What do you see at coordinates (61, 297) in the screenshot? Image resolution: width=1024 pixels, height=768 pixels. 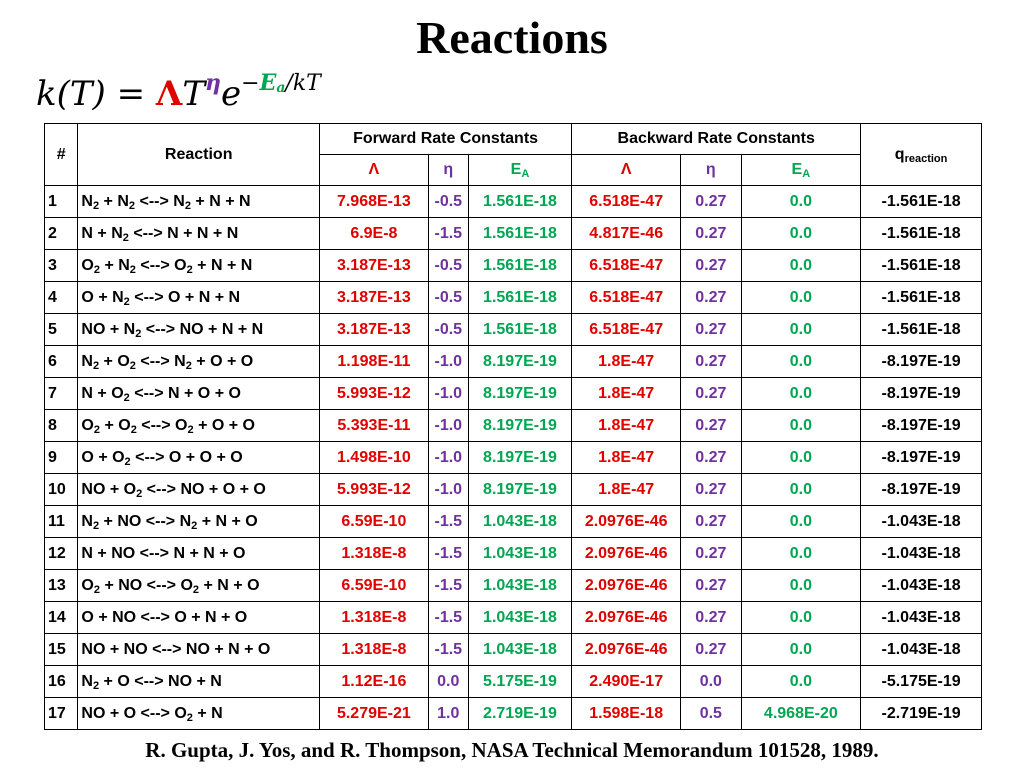 I see `row-number: 4` at bounding box center [61, 297].